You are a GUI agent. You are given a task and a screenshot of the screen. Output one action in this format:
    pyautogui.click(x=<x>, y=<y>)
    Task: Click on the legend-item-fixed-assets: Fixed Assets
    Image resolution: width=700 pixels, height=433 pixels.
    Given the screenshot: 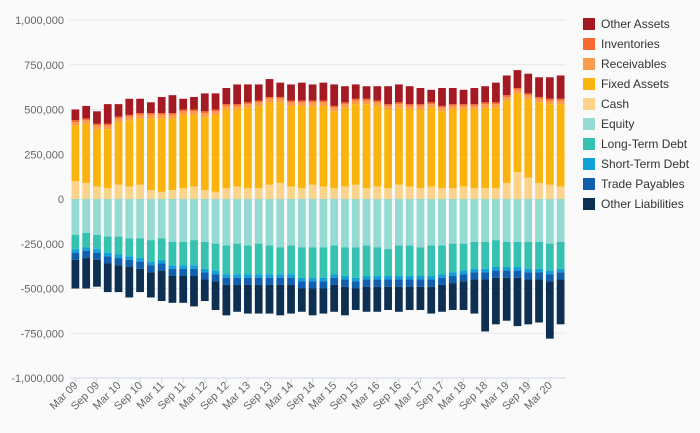 What is the action you would take?
    pyautogui.click(x=641, y=84)
    